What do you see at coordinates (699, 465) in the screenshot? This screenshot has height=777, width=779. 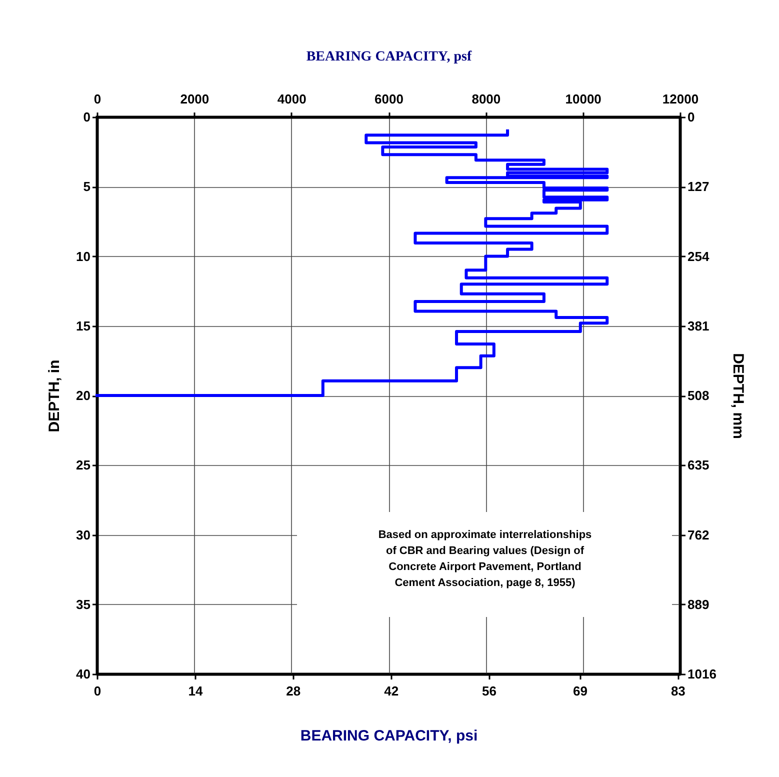 I see `y2-tick-label: 635` at bounding box center [699, 465].